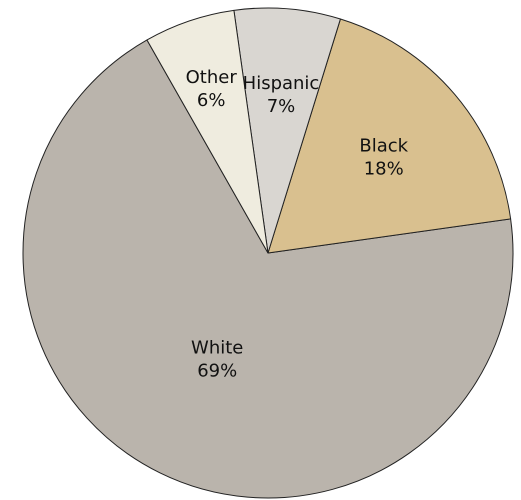 The height and width of the screenshot is (500, 521). What do you see at coordinates (281, 83) in the screenshot?
I see `slice-name-hispanic: Hispanic` at bounding box center [281, 83].